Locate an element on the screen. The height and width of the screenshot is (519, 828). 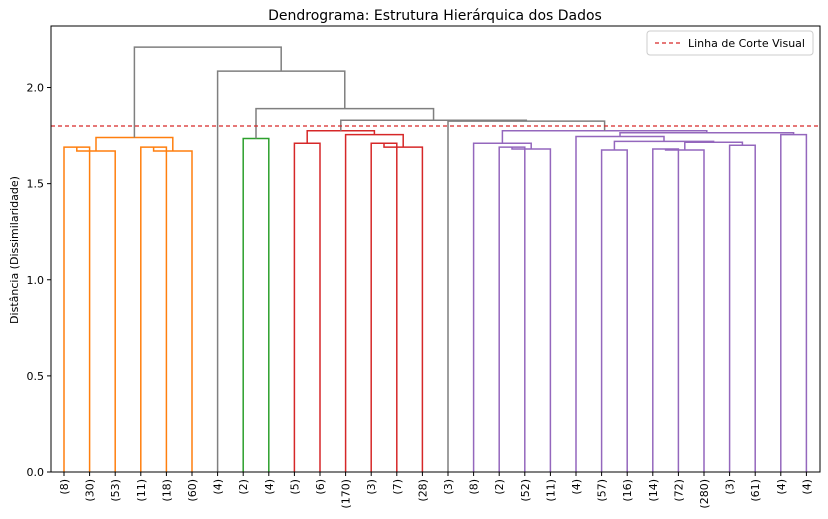
leaf-label-25: (280) is located at coordinates (704, 494).